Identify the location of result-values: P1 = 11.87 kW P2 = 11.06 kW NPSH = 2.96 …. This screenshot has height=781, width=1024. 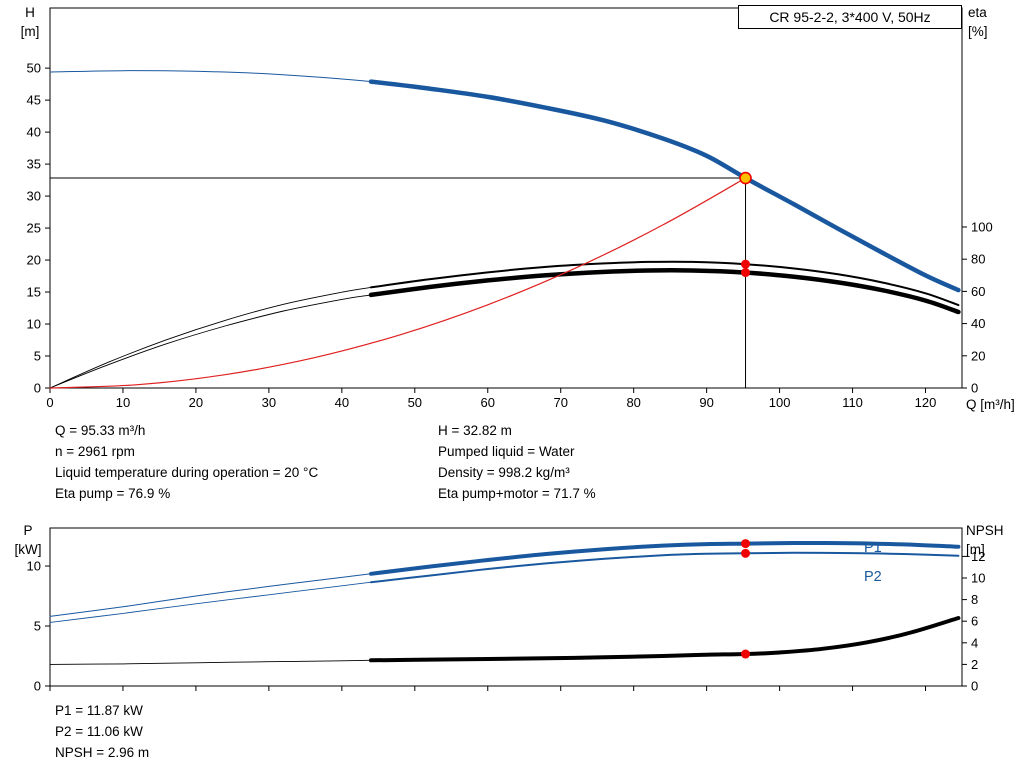
(102, 731).